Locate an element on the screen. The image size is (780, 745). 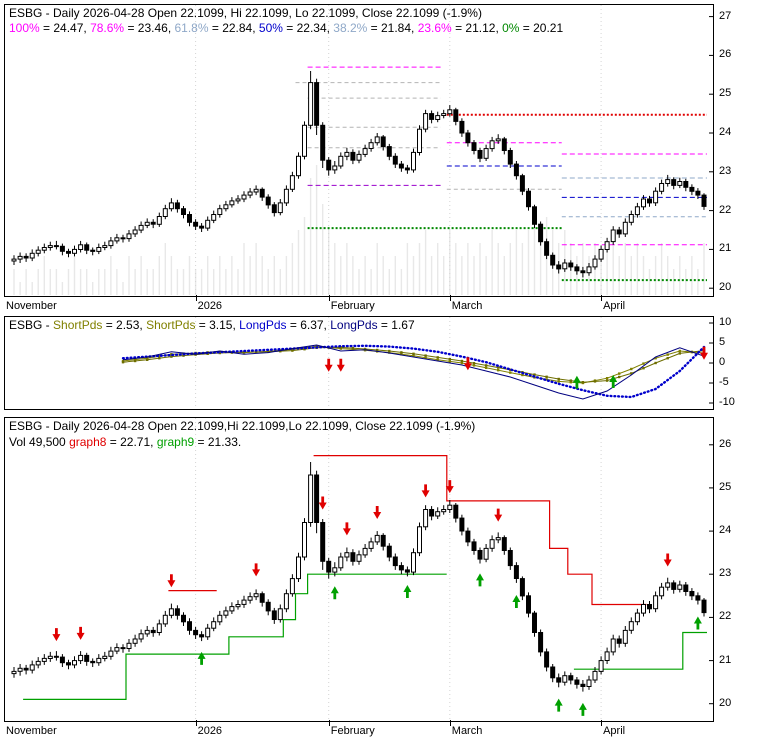
legend-text-run: = 22.84, is located at coordinates (233, 28).